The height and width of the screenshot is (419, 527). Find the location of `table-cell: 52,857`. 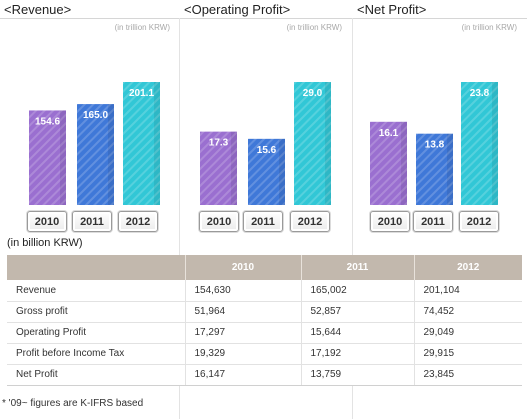

table-cell: 52,857 is located at coordinates (358, 312).